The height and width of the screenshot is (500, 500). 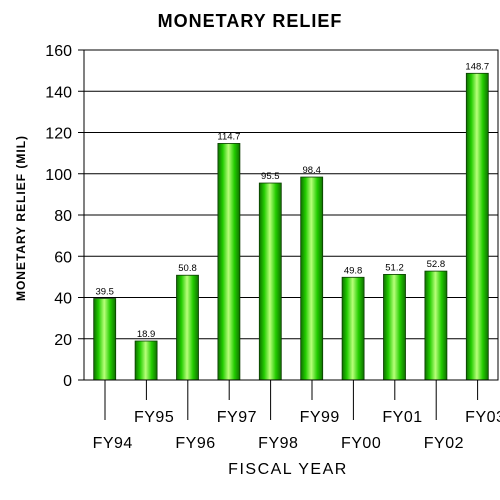 I want to click on bar-fy00, so click(x=353, y=328).